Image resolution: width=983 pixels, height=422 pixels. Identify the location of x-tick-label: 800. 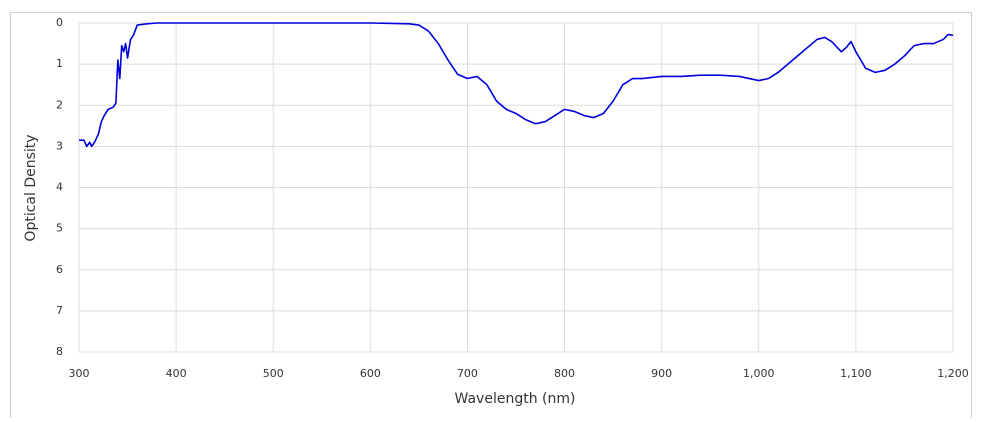
(564, 373).